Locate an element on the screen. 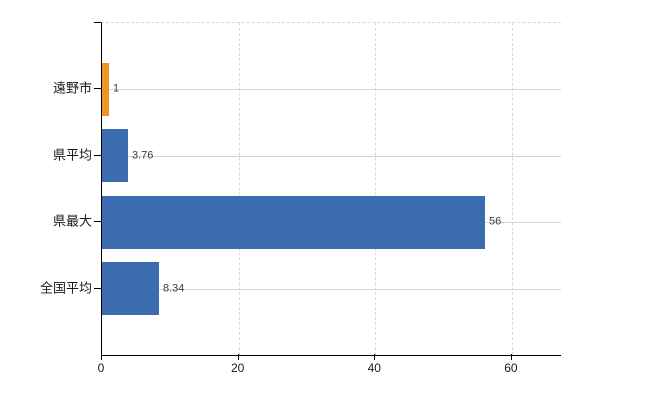 The image size is (650, 400). category-label: 県平均 is located at coordinates (72, 154).